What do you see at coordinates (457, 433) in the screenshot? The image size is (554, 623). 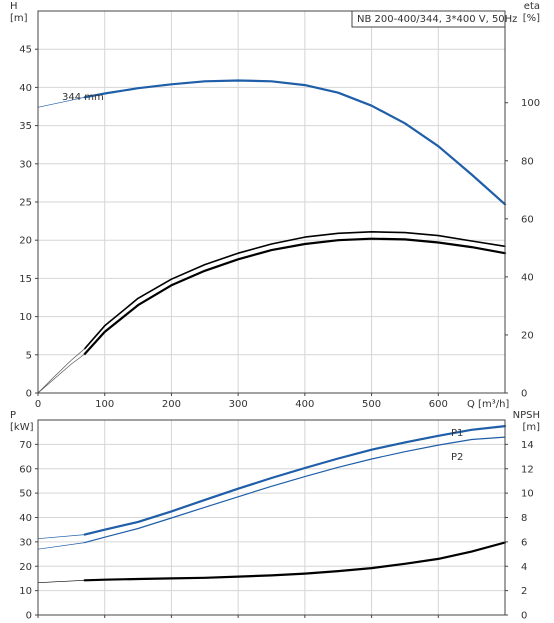 I see `p1-series-label: P1` at bounding box center [457, 433].